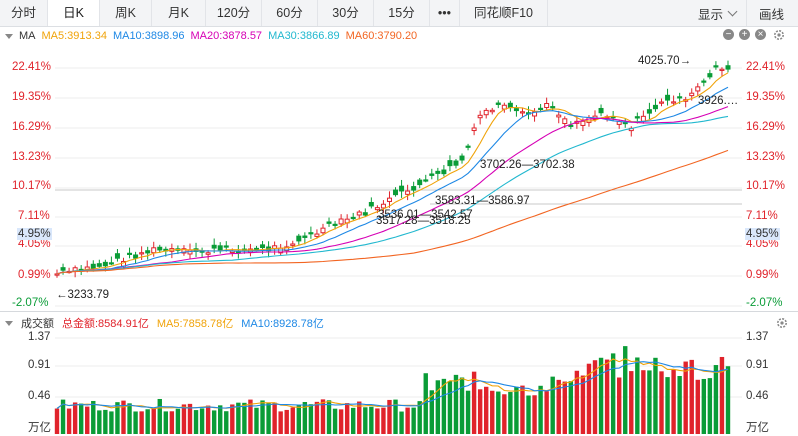  Describe the element at coordinates (126, 13) in the screenshot. I see `tab-weekly-k: 周K` at that location.